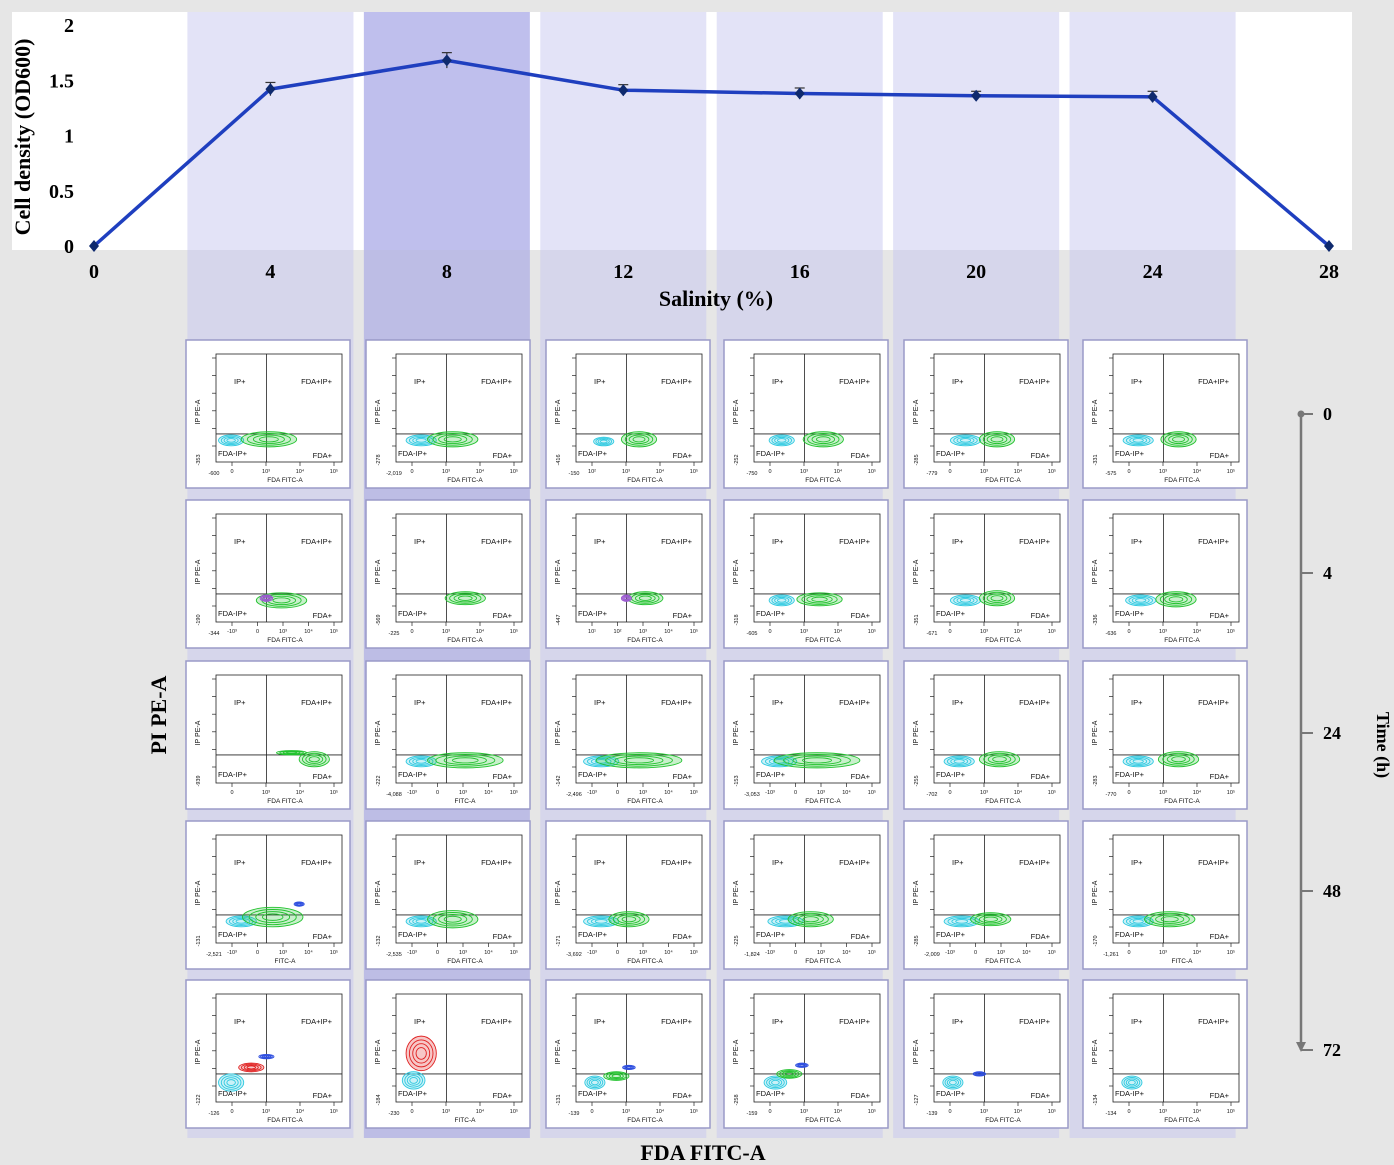  Describe the element at coordinates (1327, 414) in the screenshot. I see `time-tick-label: 0` at that location.